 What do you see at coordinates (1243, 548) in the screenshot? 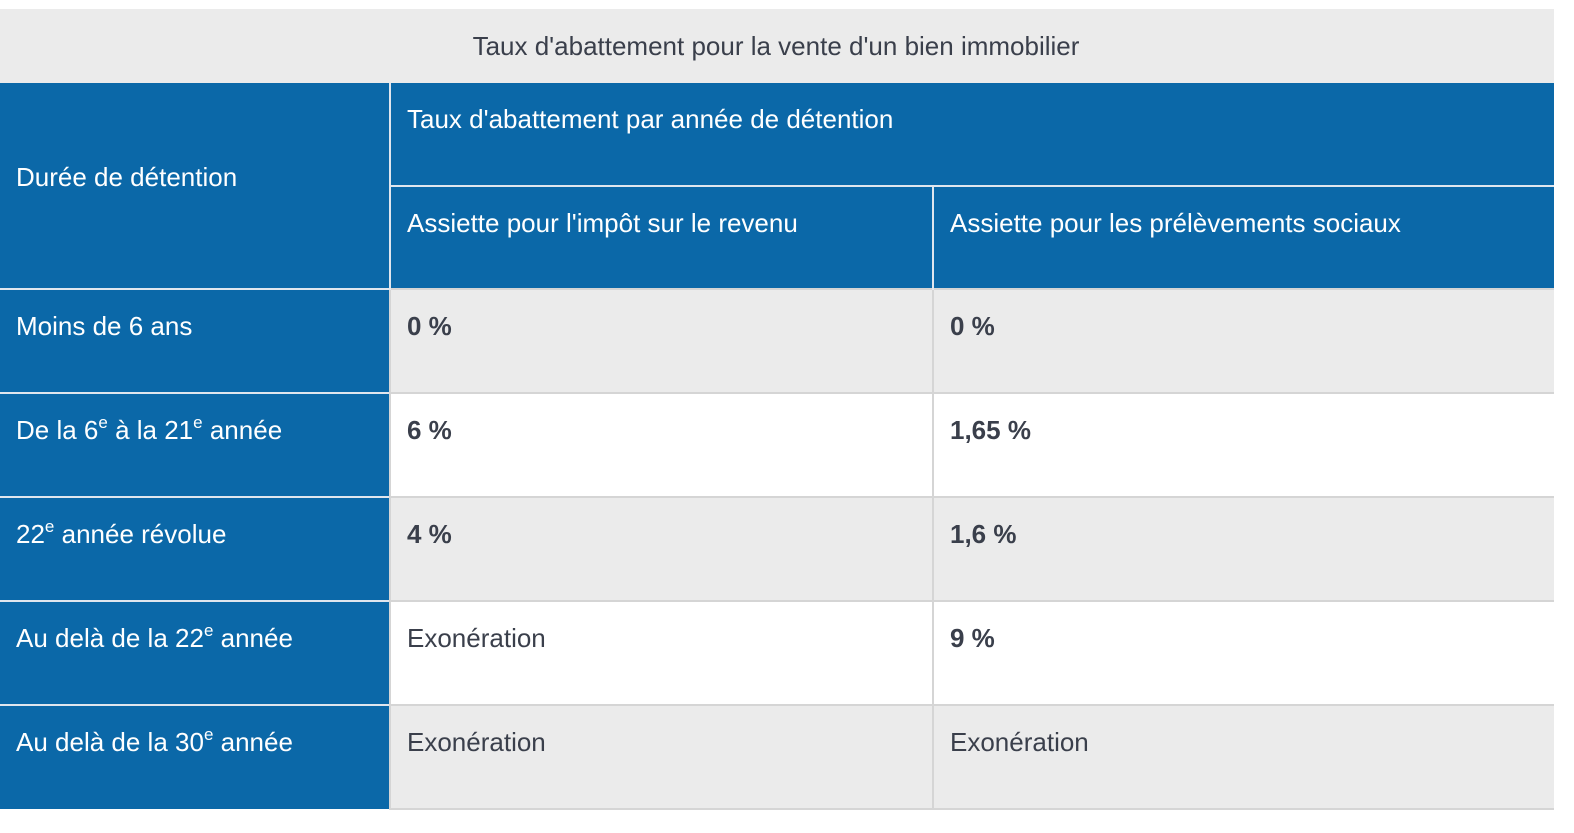
I see `cell-social: 1,6 %` at bounding box center [1243, 548].